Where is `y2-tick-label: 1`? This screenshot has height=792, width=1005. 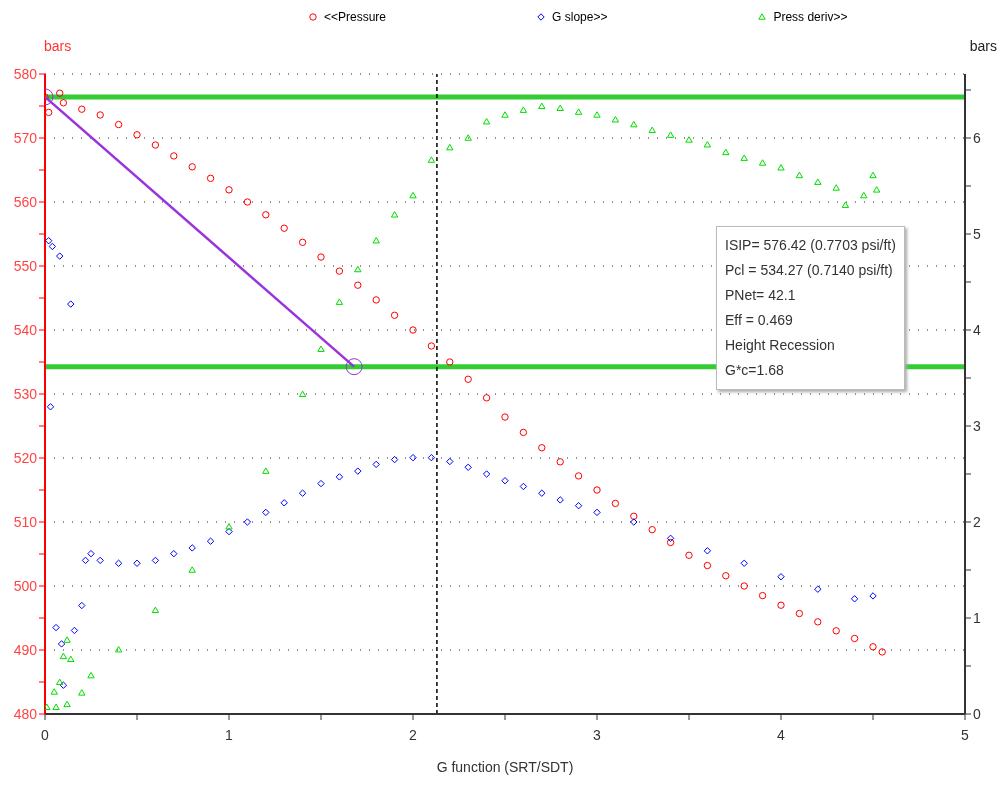
y2-tick-label: 1 is located at coordinates (977, 617).